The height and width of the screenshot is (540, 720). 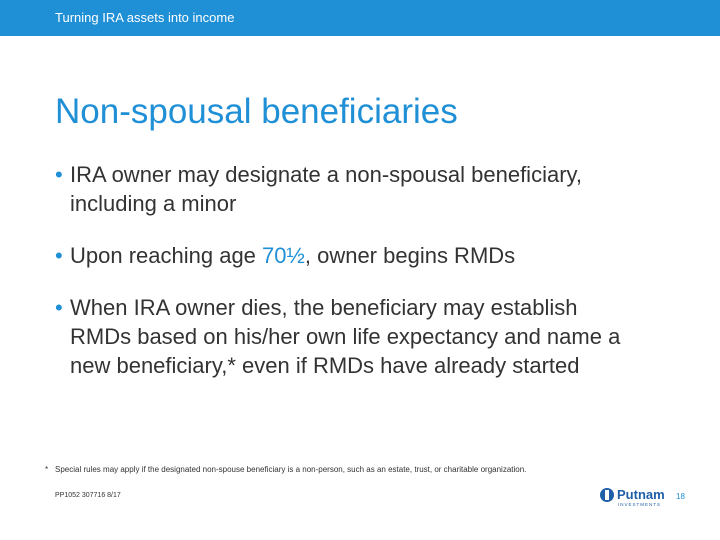 I want to click on header-band, so click(x=360, y=18).